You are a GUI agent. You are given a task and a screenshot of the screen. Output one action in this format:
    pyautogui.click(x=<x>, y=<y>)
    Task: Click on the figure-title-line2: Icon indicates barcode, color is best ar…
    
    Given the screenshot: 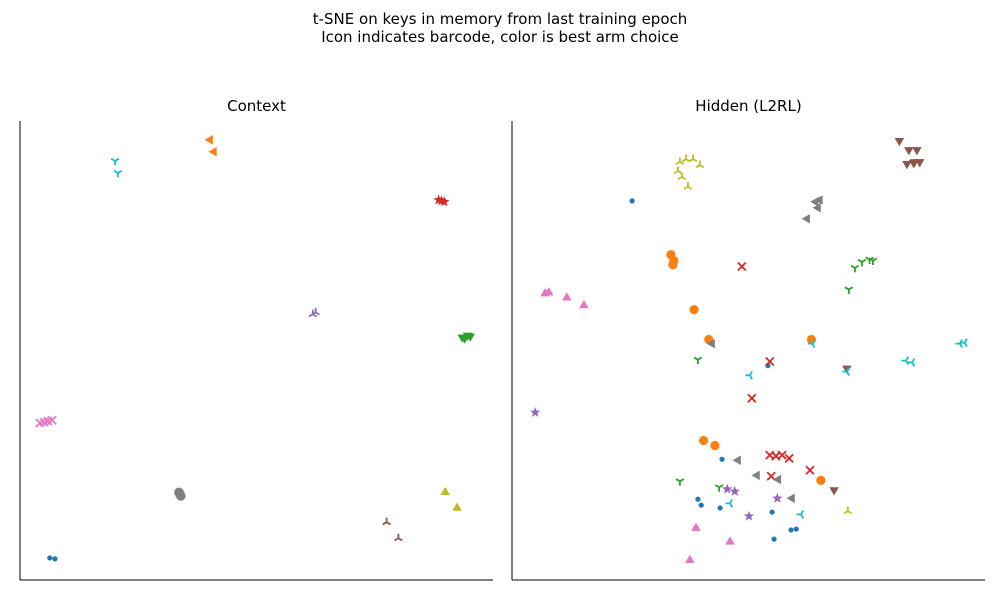 What is the action you would take?
    pyautogui.click(x=500, y=37)
    